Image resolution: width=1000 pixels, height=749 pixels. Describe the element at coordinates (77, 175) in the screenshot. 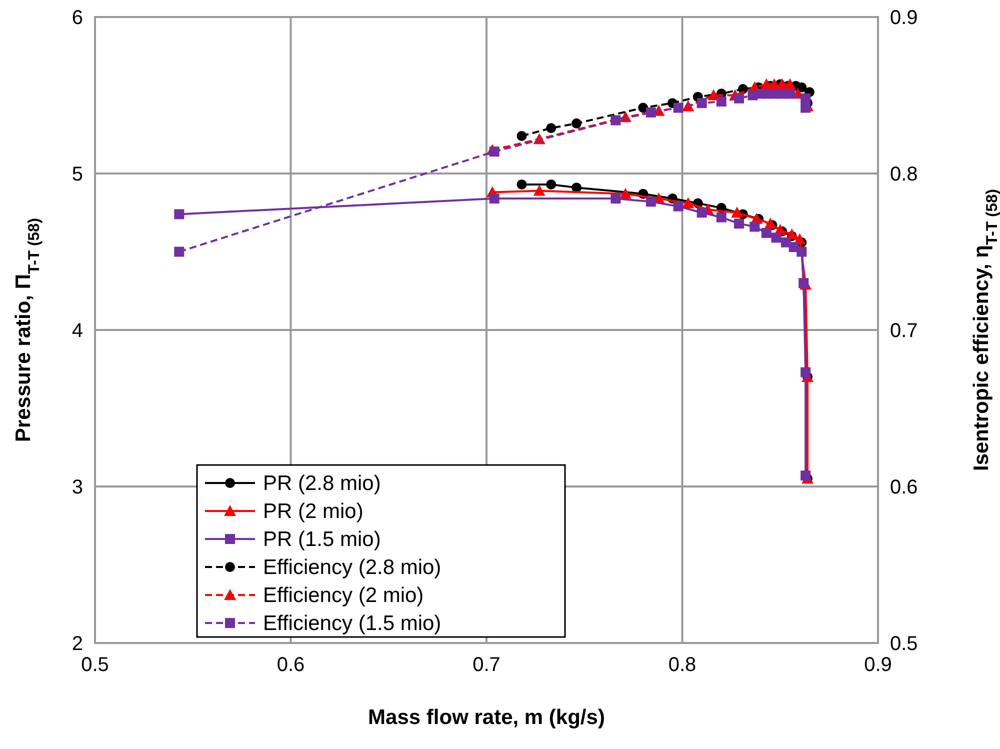

I see `y-tick-label: 5` at that location.